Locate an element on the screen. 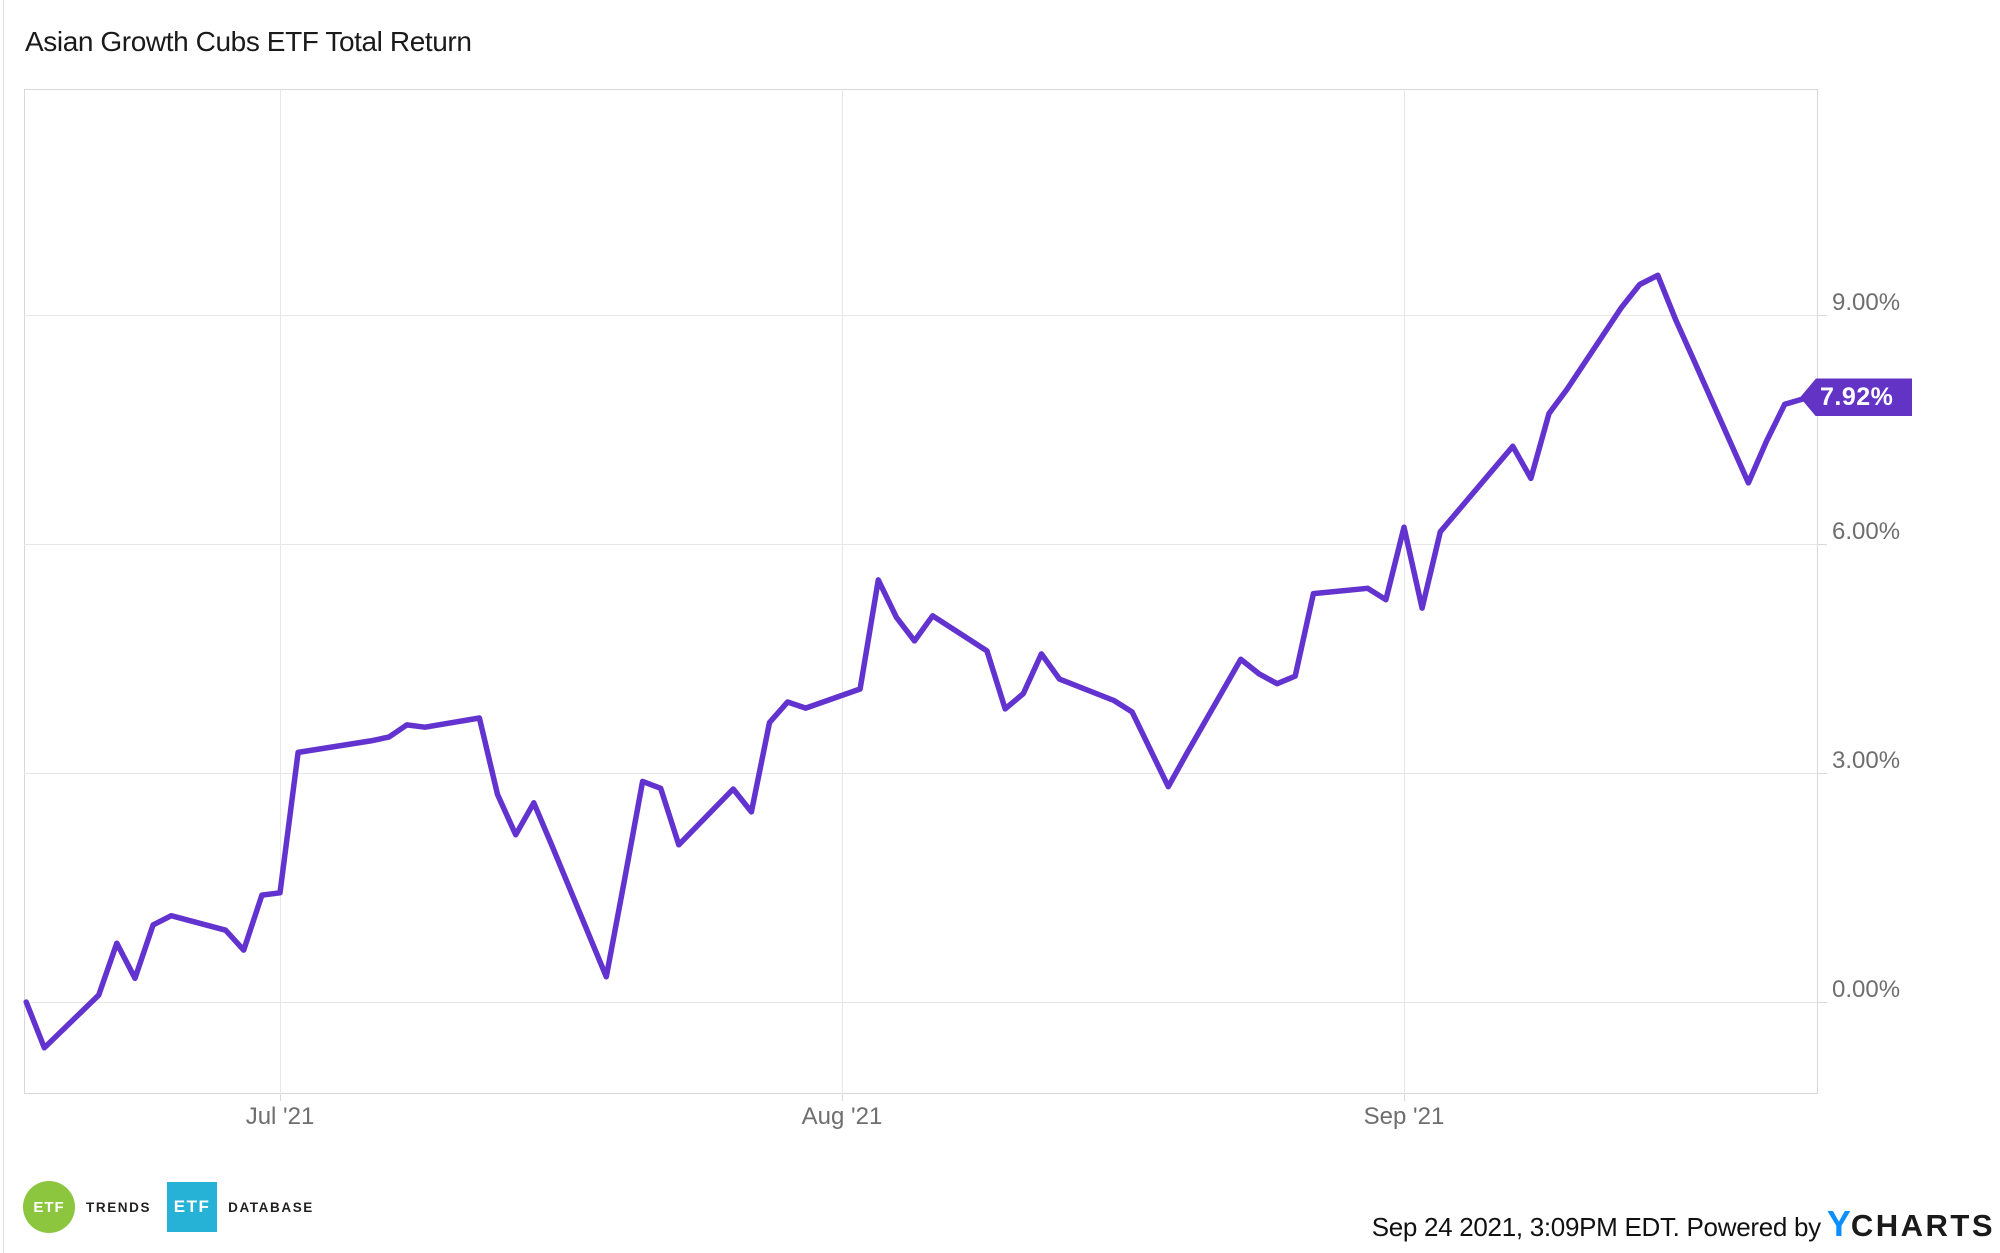  etf-trends-logo-text: ETF is located at coordinates (49, 1207).